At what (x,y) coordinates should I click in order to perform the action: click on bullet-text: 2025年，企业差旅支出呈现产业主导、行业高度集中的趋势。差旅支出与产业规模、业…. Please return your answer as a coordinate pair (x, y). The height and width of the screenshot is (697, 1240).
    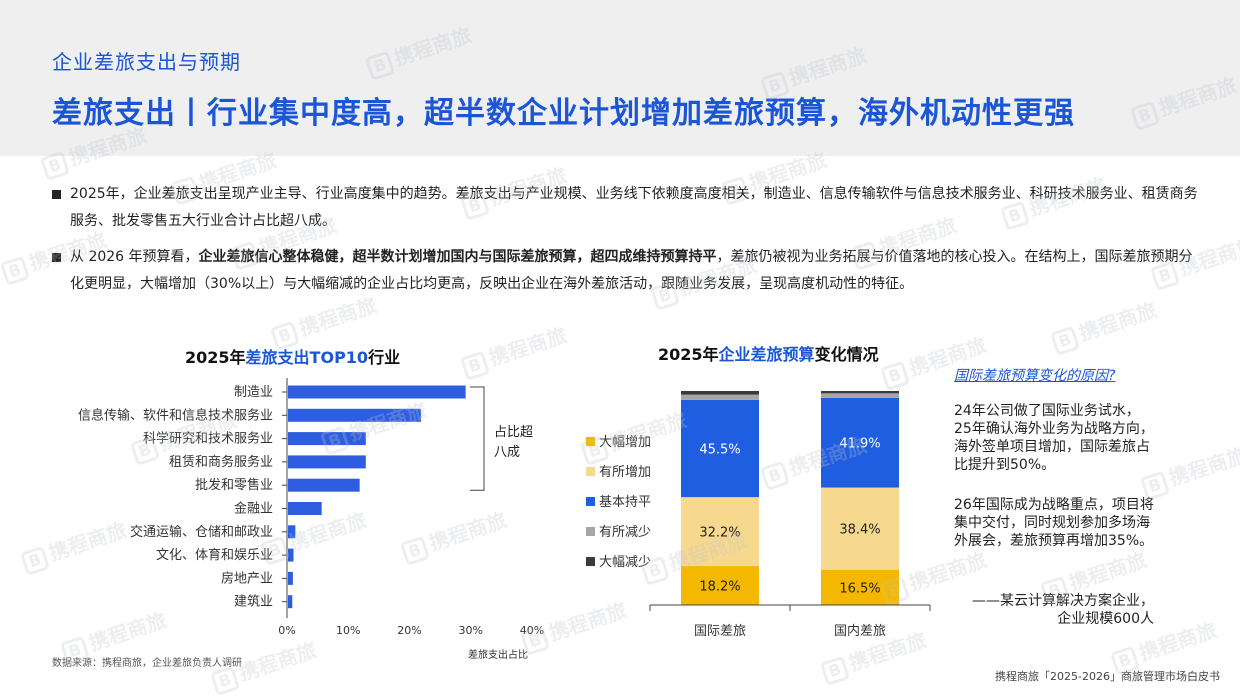
    Looking at the image, I should click on (636, 208).